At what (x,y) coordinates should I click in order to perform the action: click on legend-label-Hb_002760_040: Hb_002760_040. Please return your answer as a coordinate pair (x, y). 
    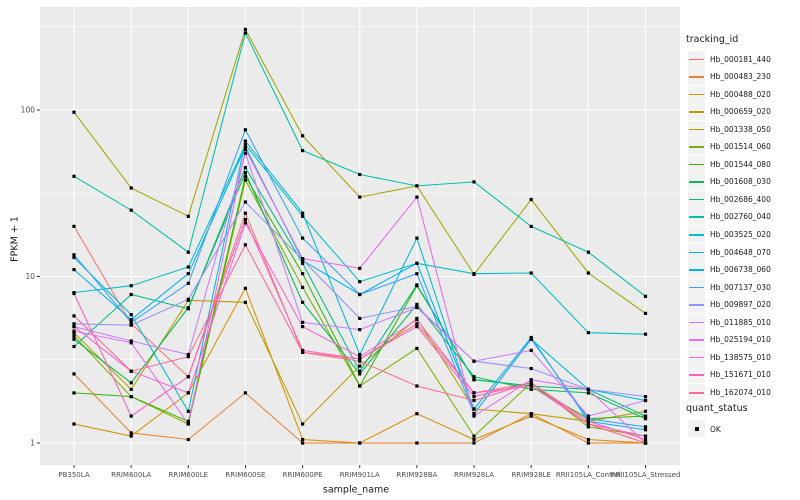
    Looking at the image, I should click on (740, 217).